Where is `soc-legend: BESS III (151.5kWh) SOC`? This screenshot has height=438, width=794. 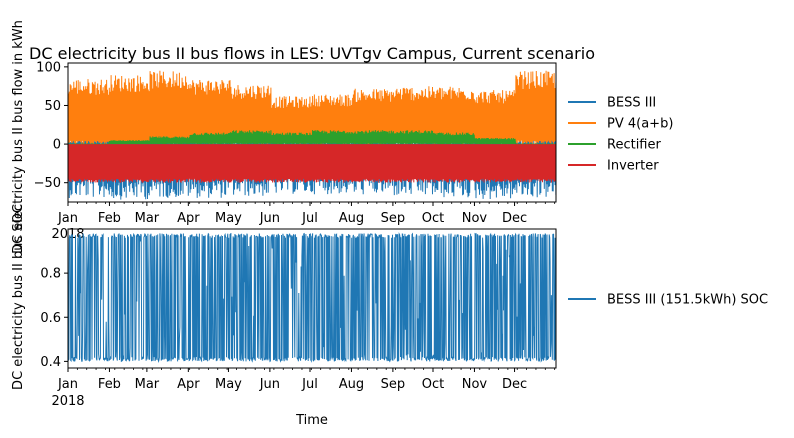
soc-legend: BESS III (151.5kWh) SOC is located at coordinates (668, 300).